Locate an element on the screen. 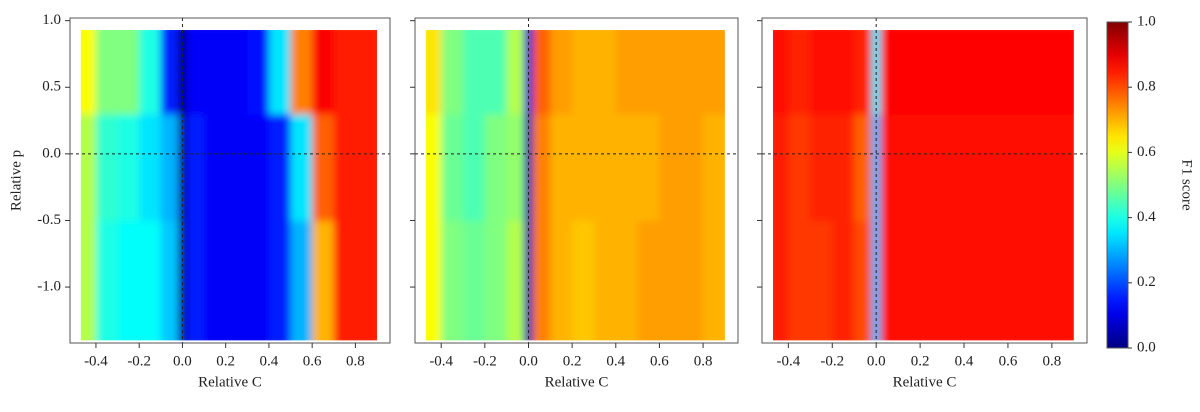 The height and width of the screenshot is (412, 1200). colorbar is located at coordinates (1117, 185).